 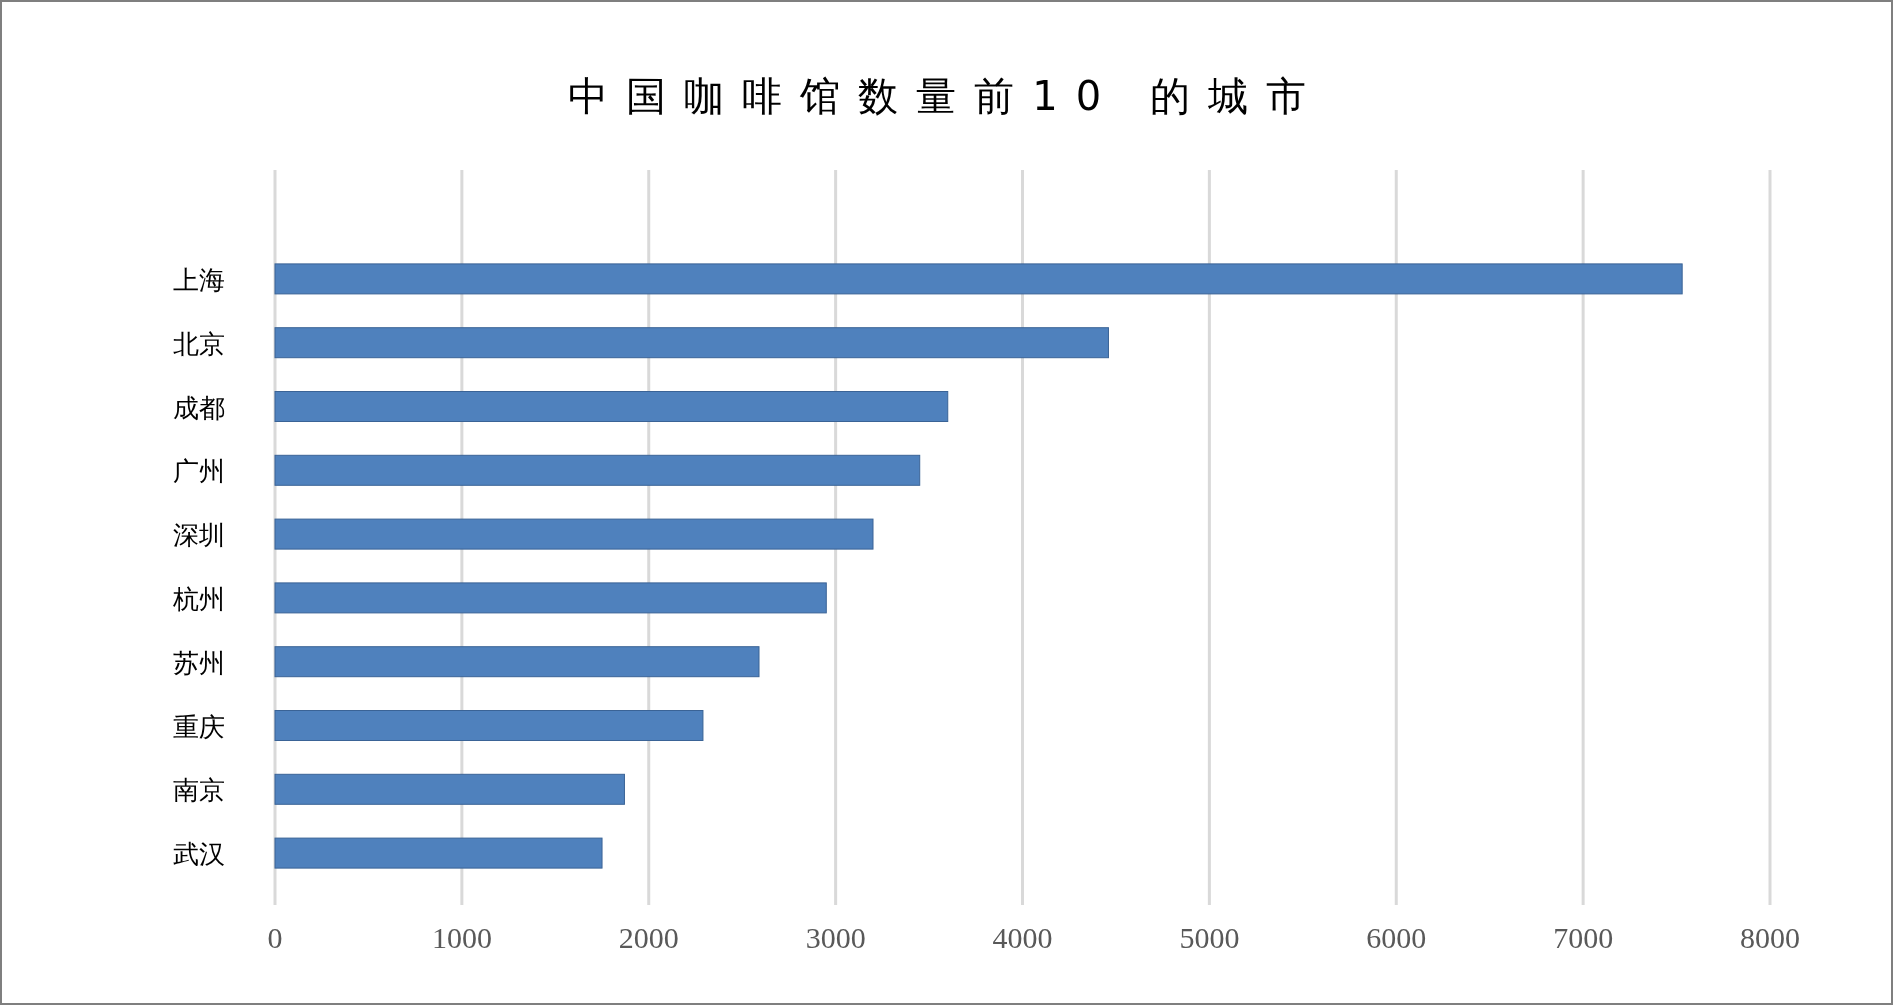 I want to click on y-tick-label: 上海, so click(x=199, y=279).